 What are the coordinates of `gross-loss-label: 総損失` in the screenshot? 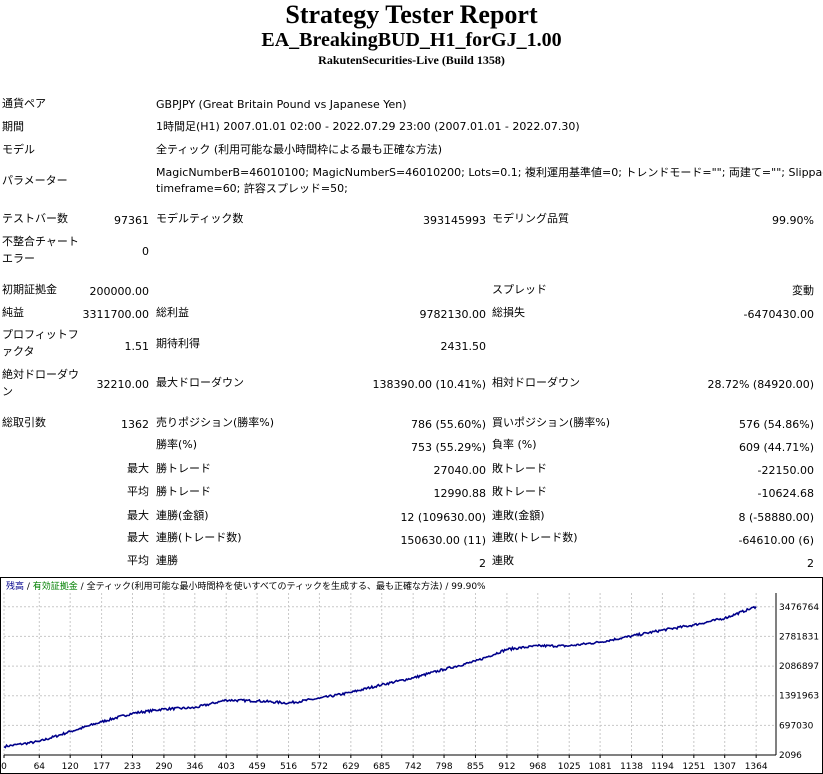 It's located at (508, 312).